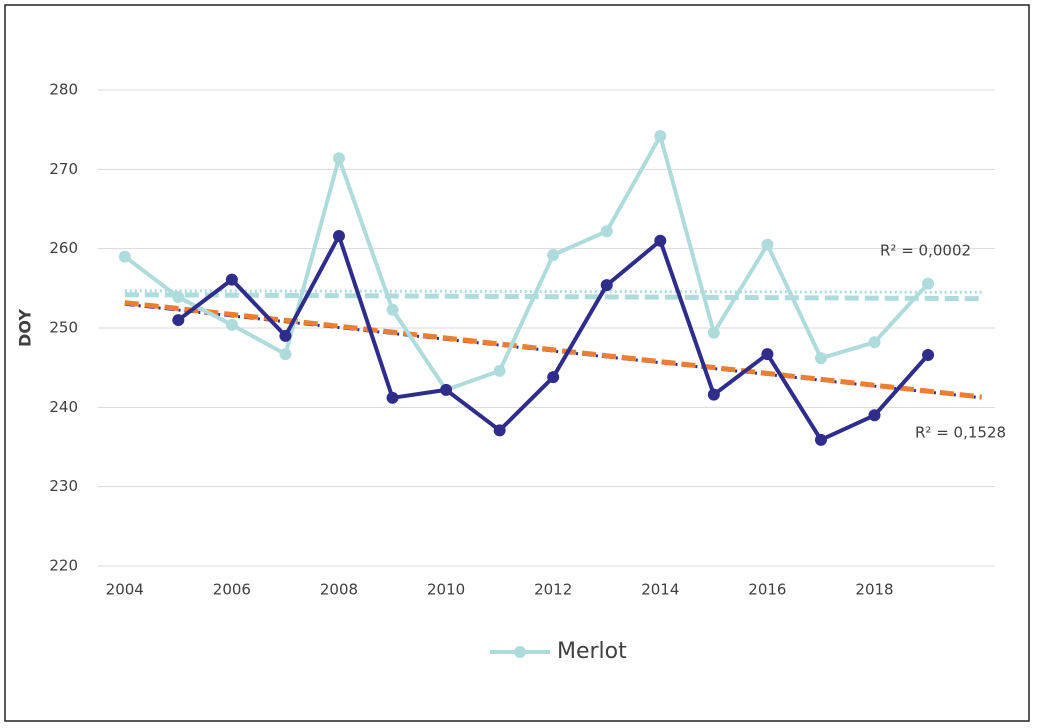 The height and width of the screenshot is (728, 1038). Describe the element at coordinates (592, 651) in the screenshot. I see `legend-label: Merlot` at that location.